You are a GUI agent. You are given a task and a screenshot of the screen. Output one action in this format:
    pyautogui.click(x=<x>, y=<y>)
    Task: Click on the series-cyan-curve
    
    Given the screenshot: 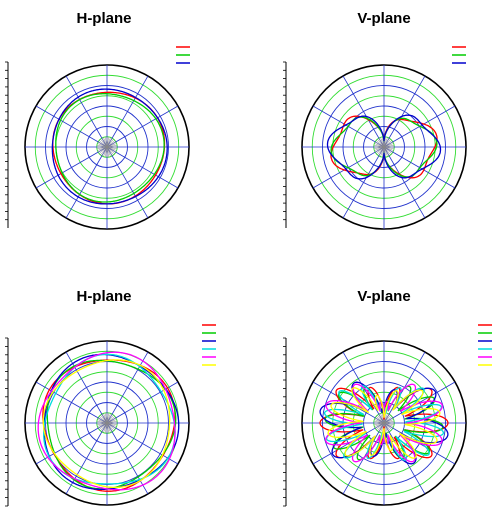 What is the action you would take?
    pyautogui.click(x=109, y=419)
    